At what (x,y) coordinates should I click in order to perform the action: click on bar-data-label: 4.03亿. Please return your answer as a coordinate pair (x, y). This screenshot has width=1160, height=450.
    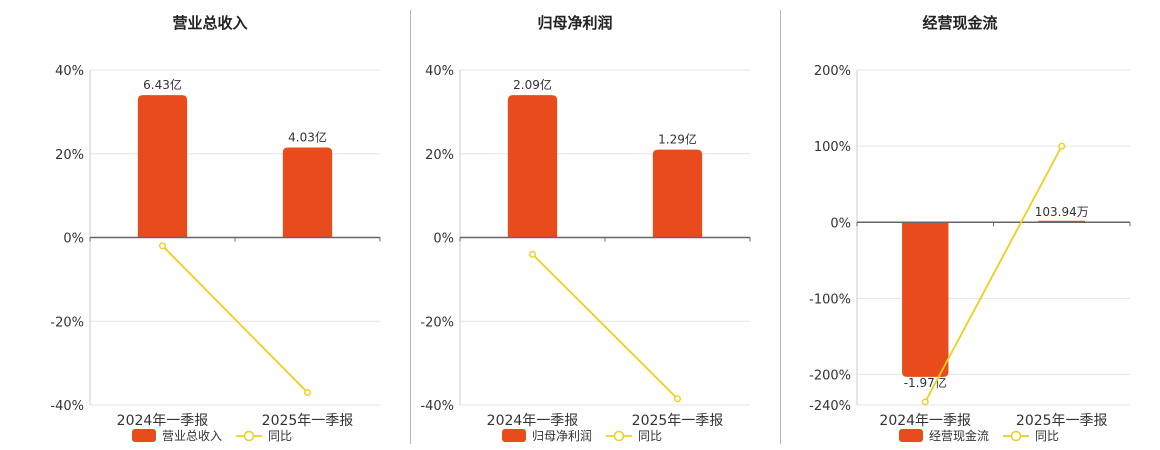
    Looking at the image, I should click on (307, 136).